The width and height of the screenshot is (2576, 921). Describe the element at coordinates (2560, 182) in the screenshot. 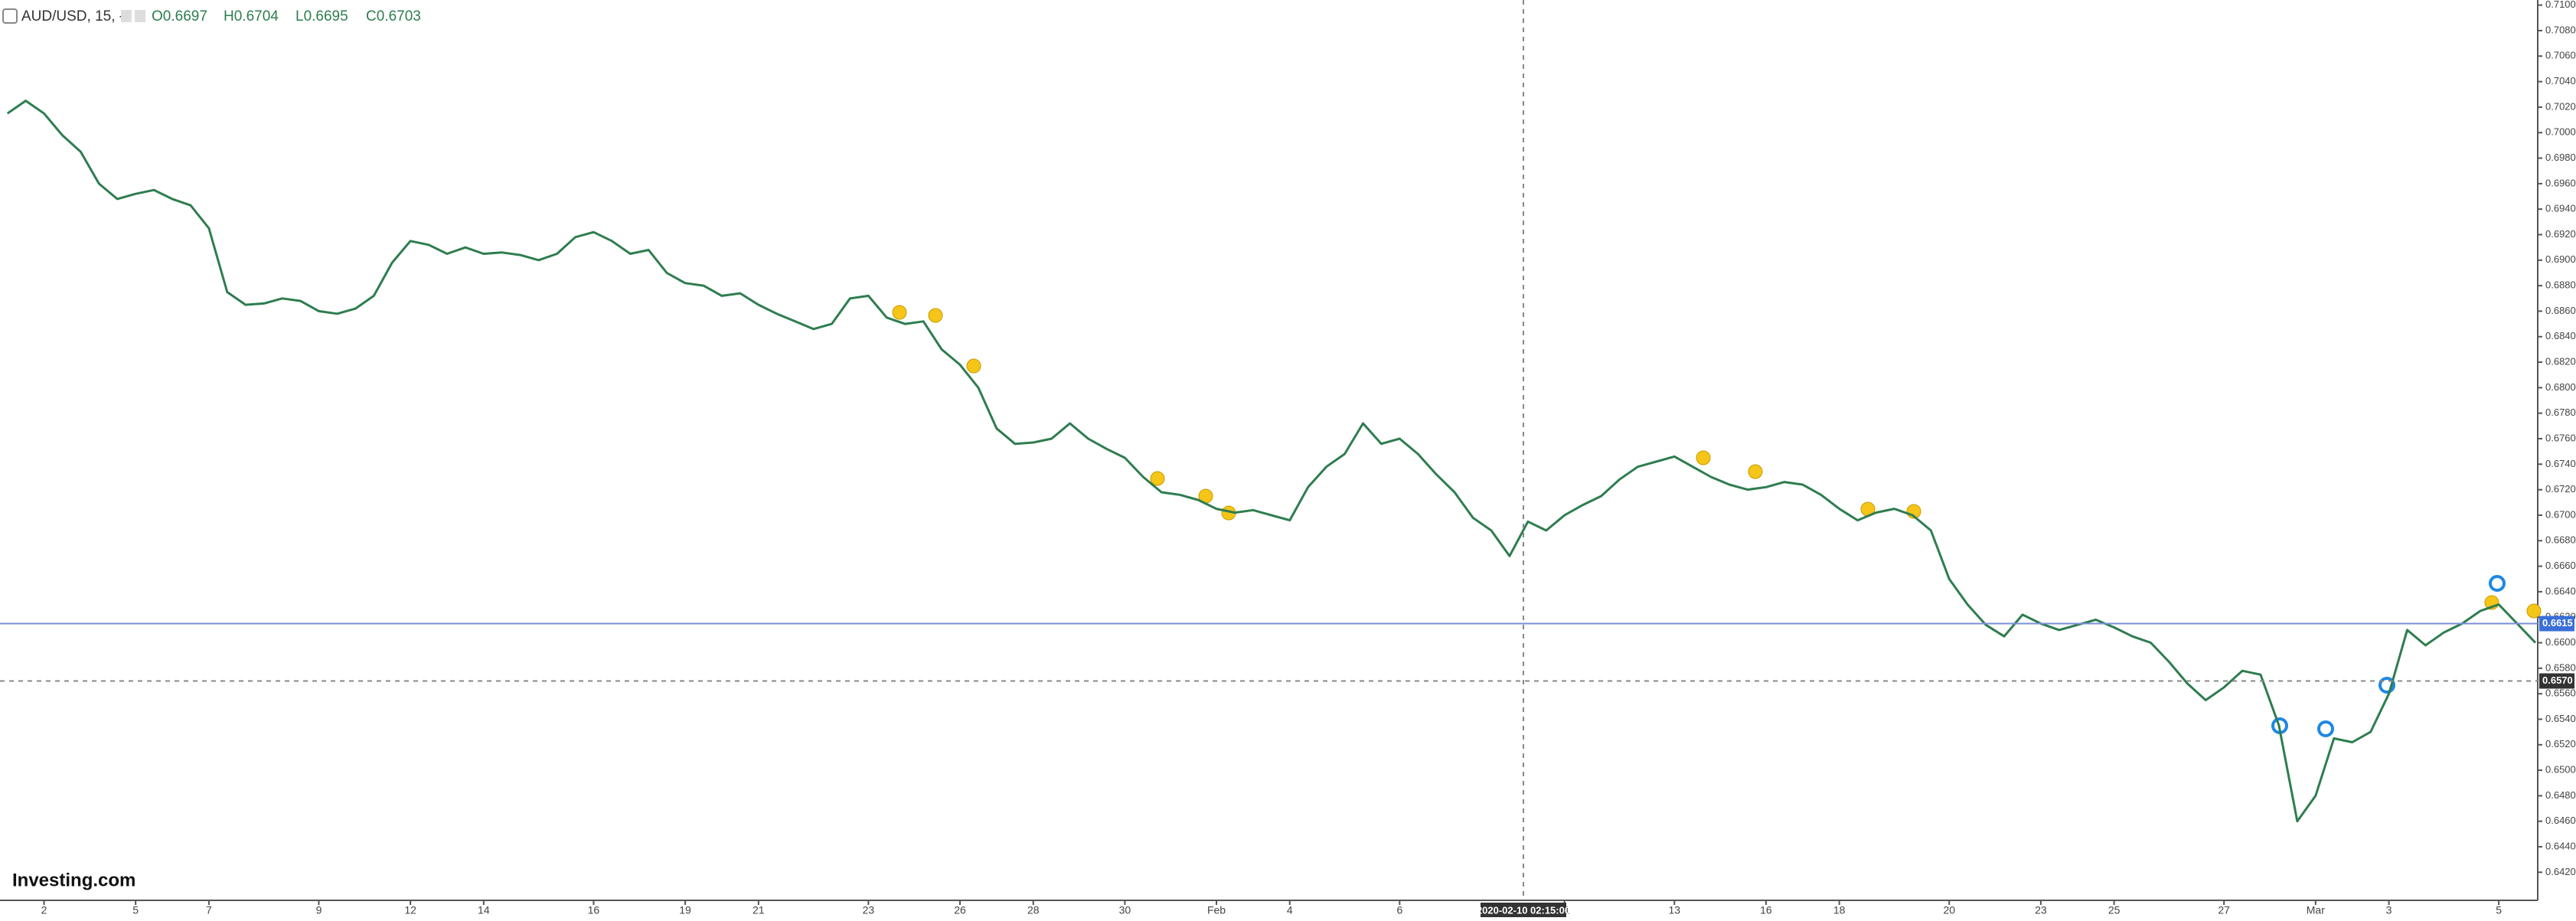

I see `y-tick-label: 0.6960` at that location.